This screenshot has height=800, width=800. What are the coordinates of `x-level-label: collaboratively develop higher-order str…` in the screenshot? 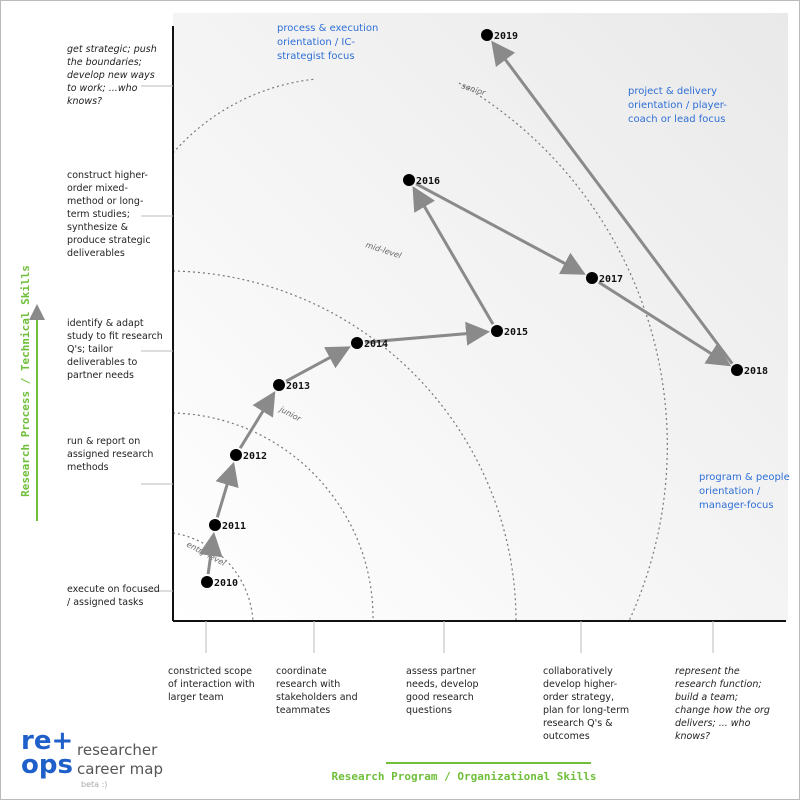 It's located at (586, 704).